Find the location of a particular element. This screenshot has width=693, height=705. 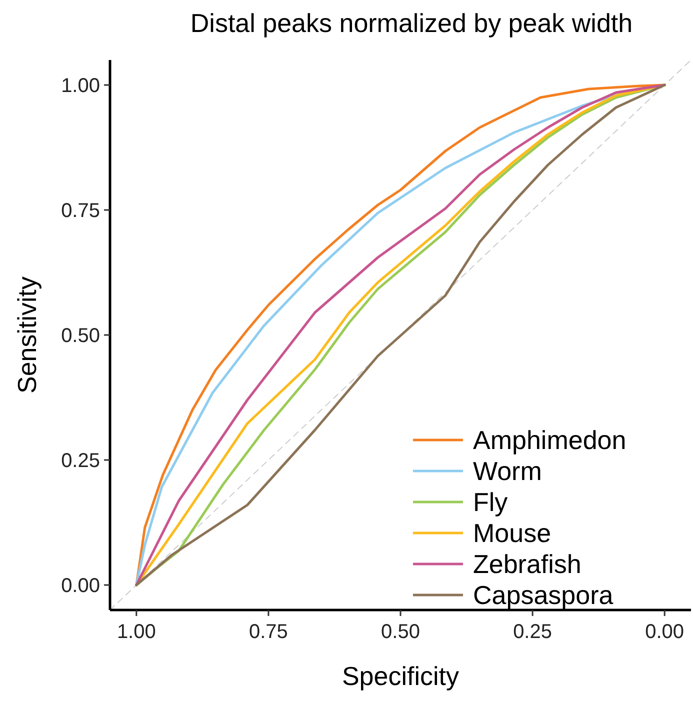

x-tick-label: 0.75 is located at coordinates (268, 632).